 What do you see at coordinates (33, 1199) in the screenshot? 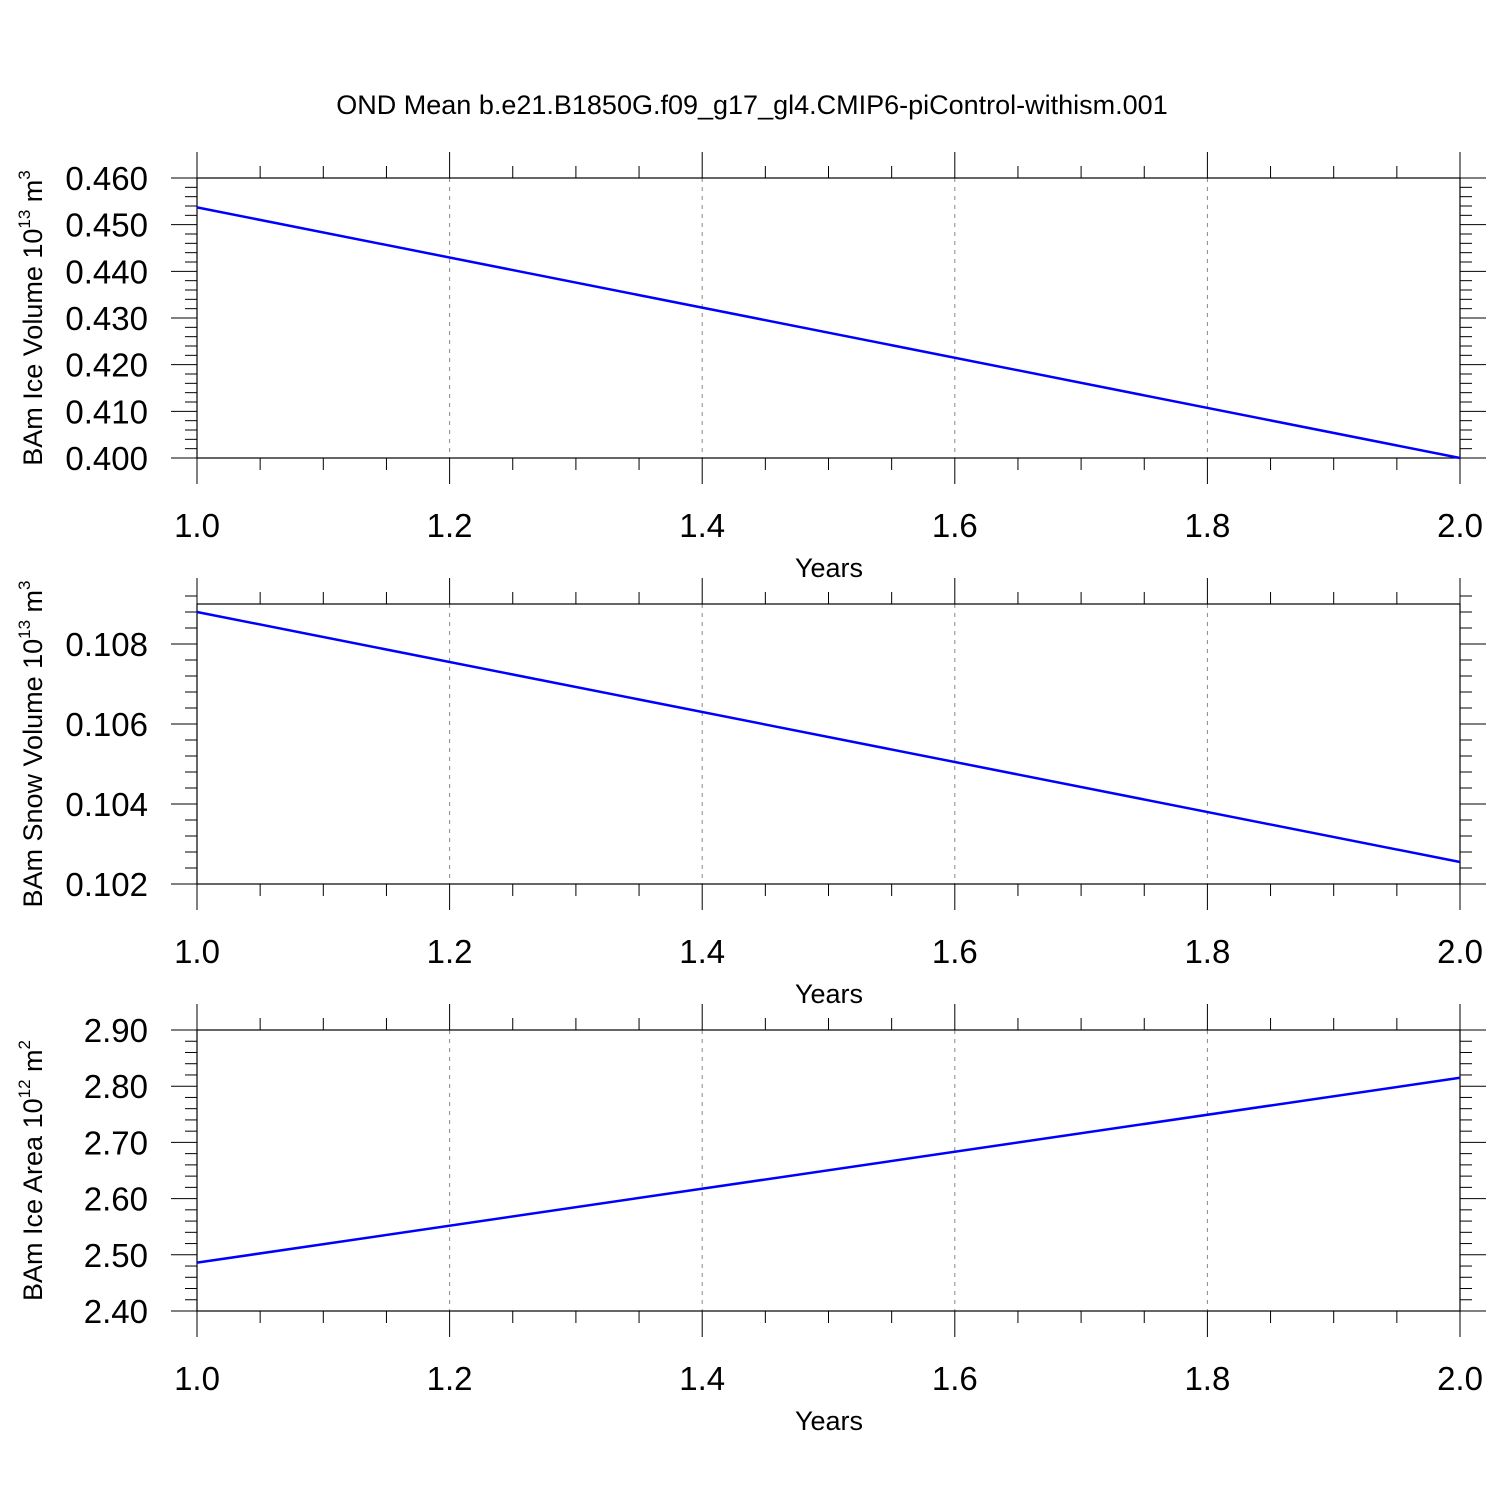
I see `y-axis-label-text: BAm Ice Area 10` at bounding box center [33, 1199].